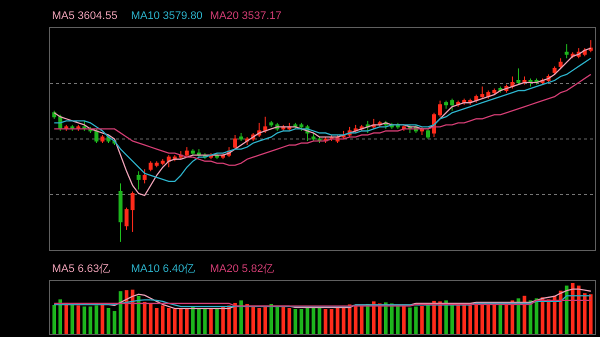  What do you see at coordinates (163, 269) in the screenshot?
I see `text: MA10 6.40亿` at bounding box center [163, 269].